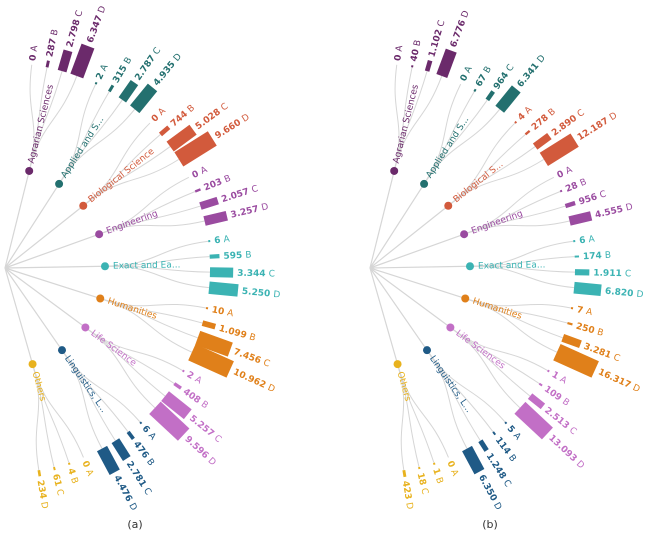 The image size is (650, 536). Describe the element at coordinates (593, 198) in the screenshot. I see `value-label: 956 C` at that location.